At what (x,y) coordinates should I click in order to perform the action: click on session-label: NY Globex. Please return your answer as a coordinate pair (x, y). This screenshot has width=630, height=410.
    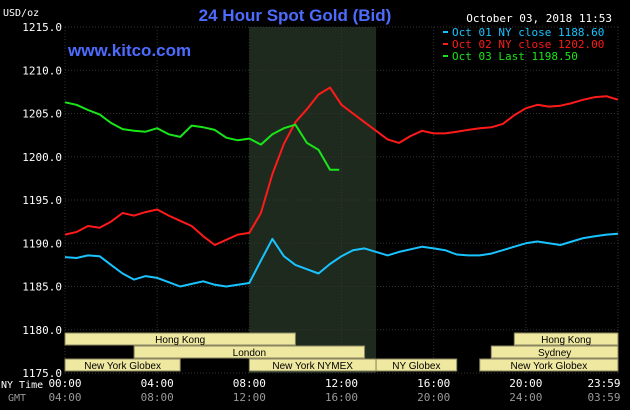
    Looking at the image, I should click on (416, 366).